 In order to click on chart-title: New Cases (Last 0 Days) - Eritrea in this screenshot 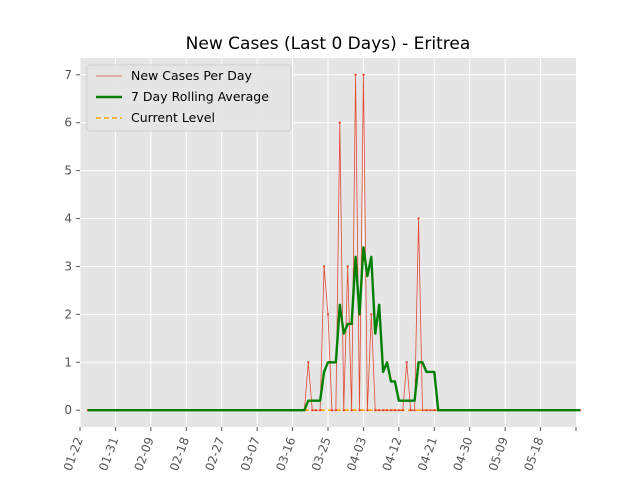, I will do `click(328, 44)`.